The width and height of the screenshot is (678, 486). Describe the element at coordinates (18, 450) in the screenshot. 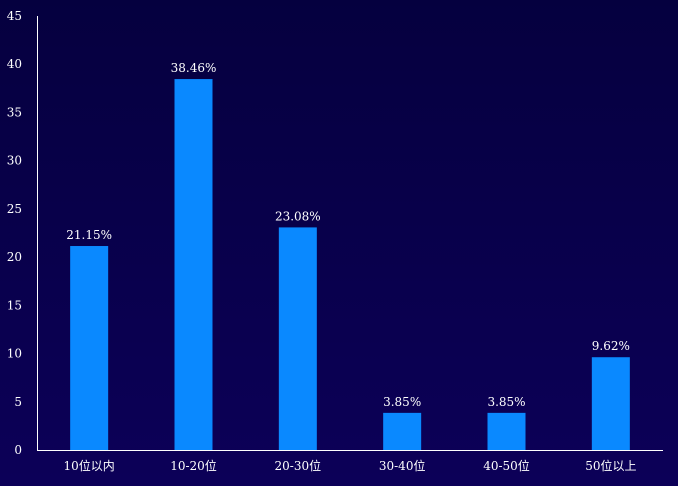

I see `y-tick-label: 0` at that location.